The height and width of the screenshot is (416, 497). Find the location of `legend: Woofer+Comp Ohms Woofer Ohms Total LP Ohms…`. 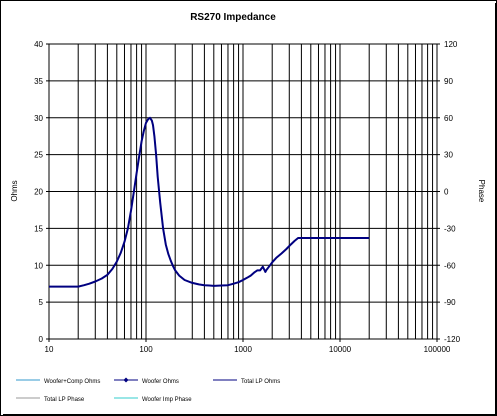

legend: Woofer+Comp Ohms Woofer Ohms Total LP Ohms… is located at coordinates (148, 390).